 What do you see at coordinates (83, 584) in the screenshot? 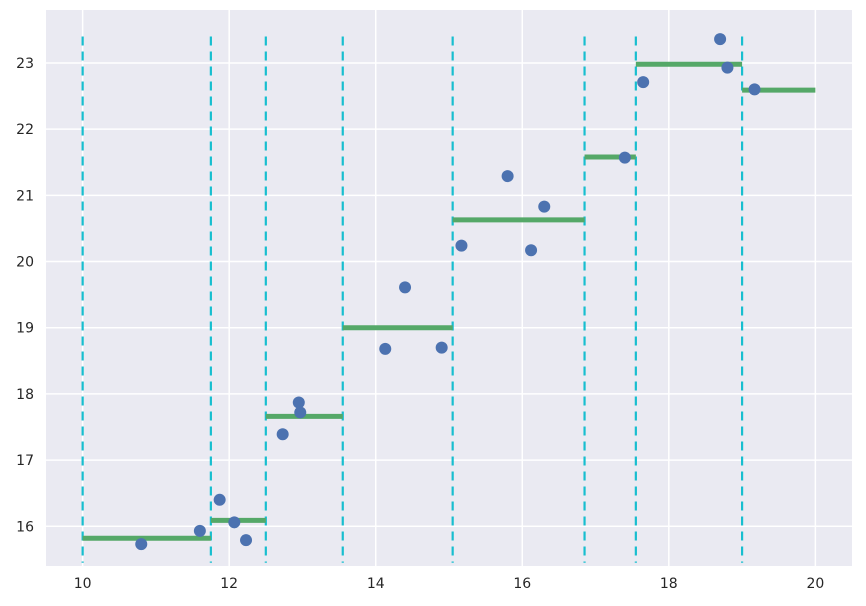
I see `x-tick-label: 10` at bounding box center [83, 584].